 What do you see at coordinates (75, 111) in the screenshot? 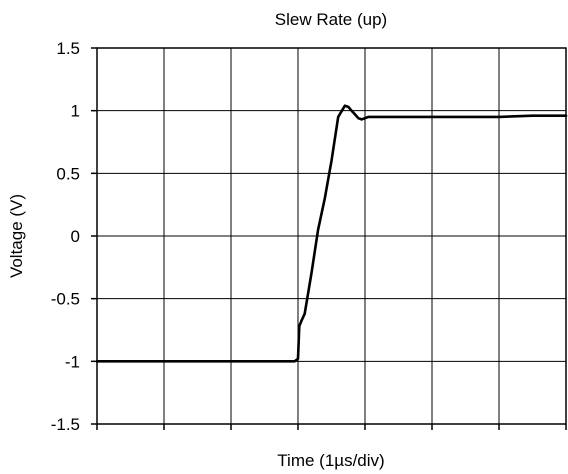
I see `y-tick-label: 1` at bounding box center [75, 111].